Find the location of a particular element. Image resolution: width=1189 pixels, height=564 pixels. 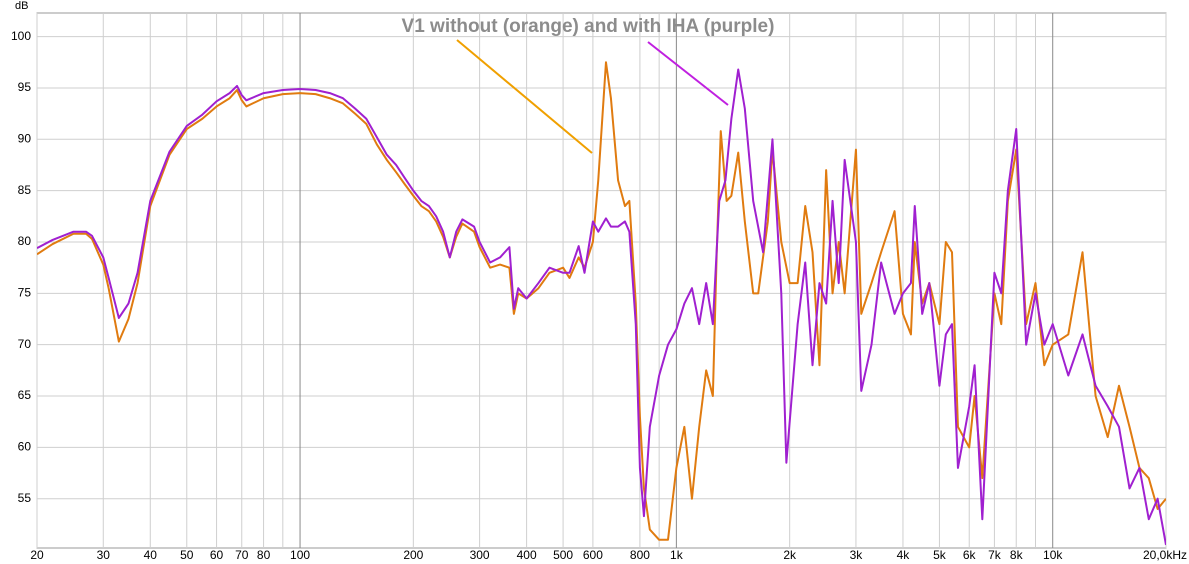

x-tick-label: 500 is located at coordinates (563, 555).